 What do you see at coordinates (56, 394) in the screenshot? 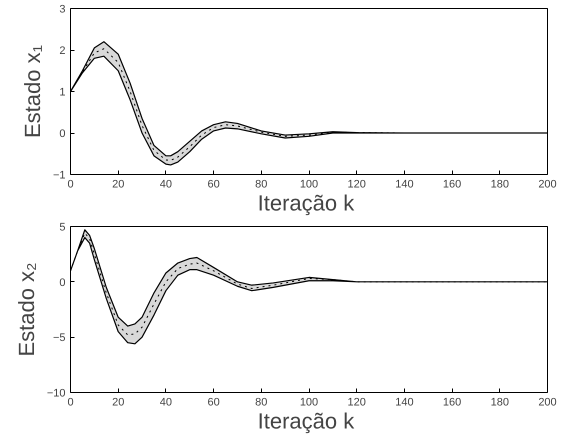
I see `y-tick-label: −10` at bounding box center [56, 394].